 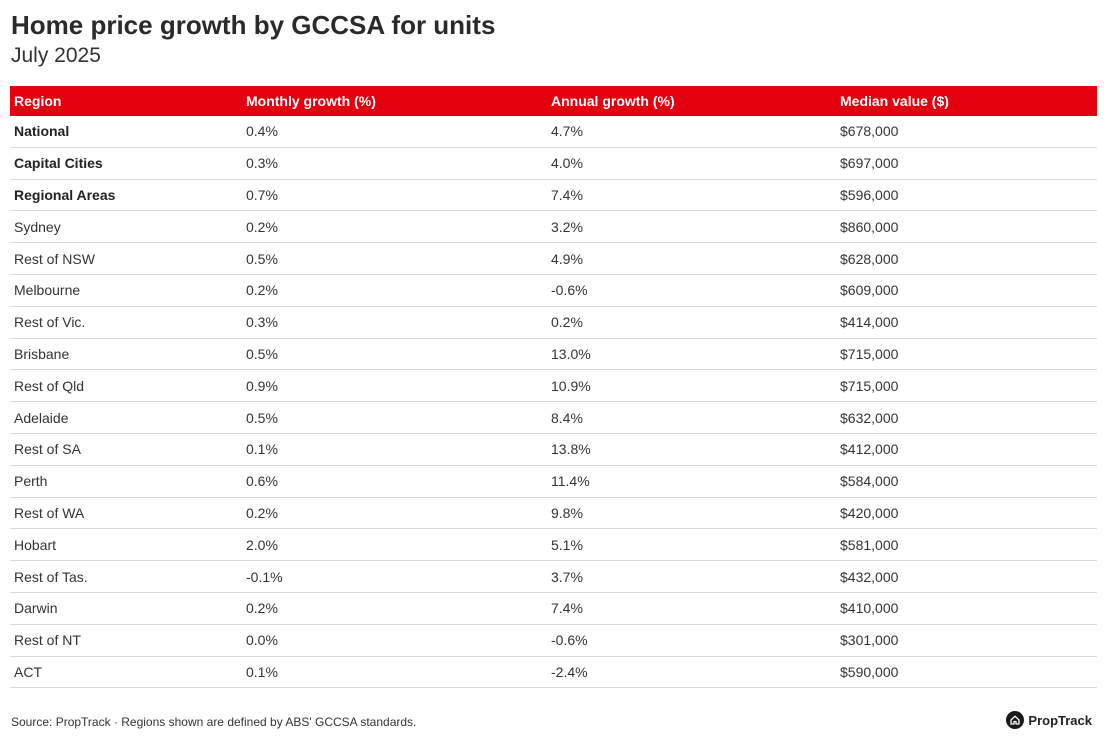 I want to click on cell-annual-growth: -2.4%, so click(x=691, y=672).